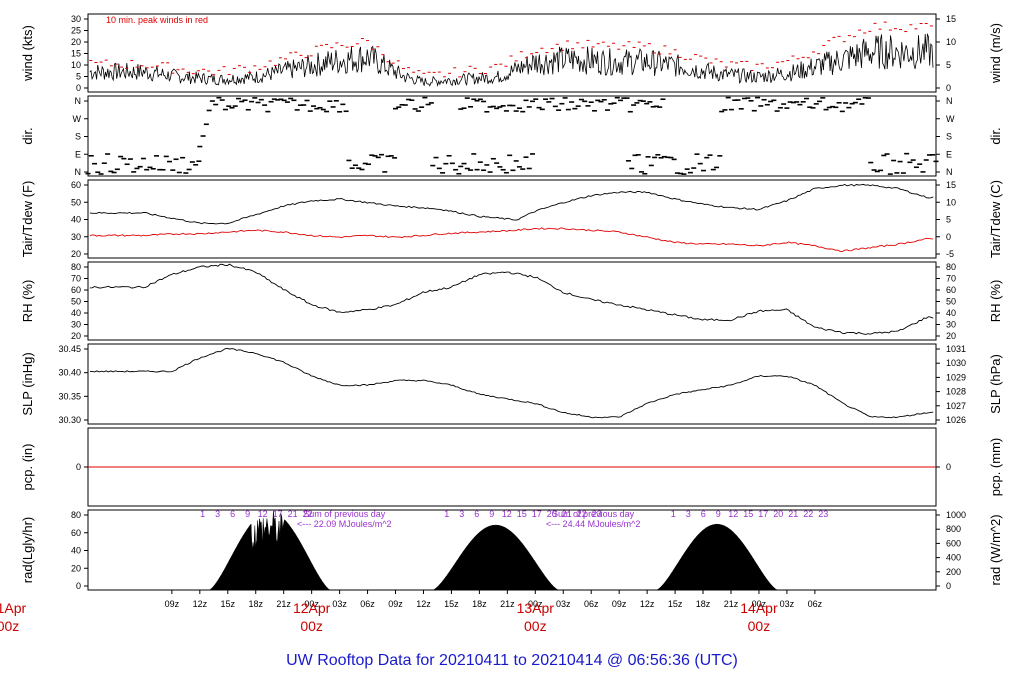 This screenshot has height=700, width=1024. Describe the element at coordinates (247, 514) in the screenshot. I see `hour-label: 9` at that location.